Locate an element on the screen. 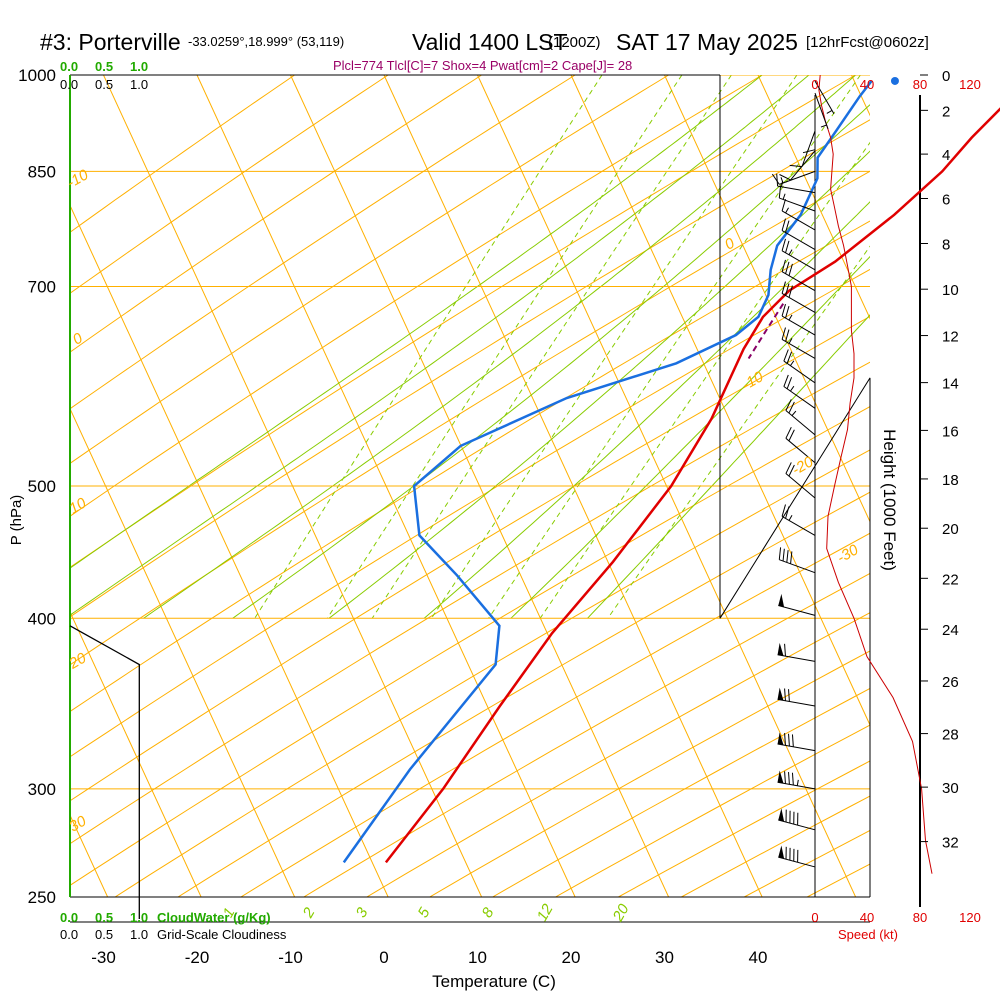  height-tick-label: 14 is located at coordinates (950, 384).